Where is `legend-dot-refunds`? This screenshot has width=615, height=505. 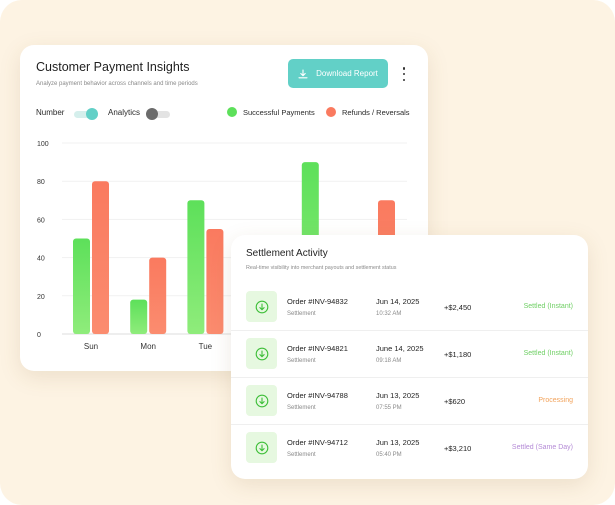
legend-dot-refunds is located at coordinates (331, 112).